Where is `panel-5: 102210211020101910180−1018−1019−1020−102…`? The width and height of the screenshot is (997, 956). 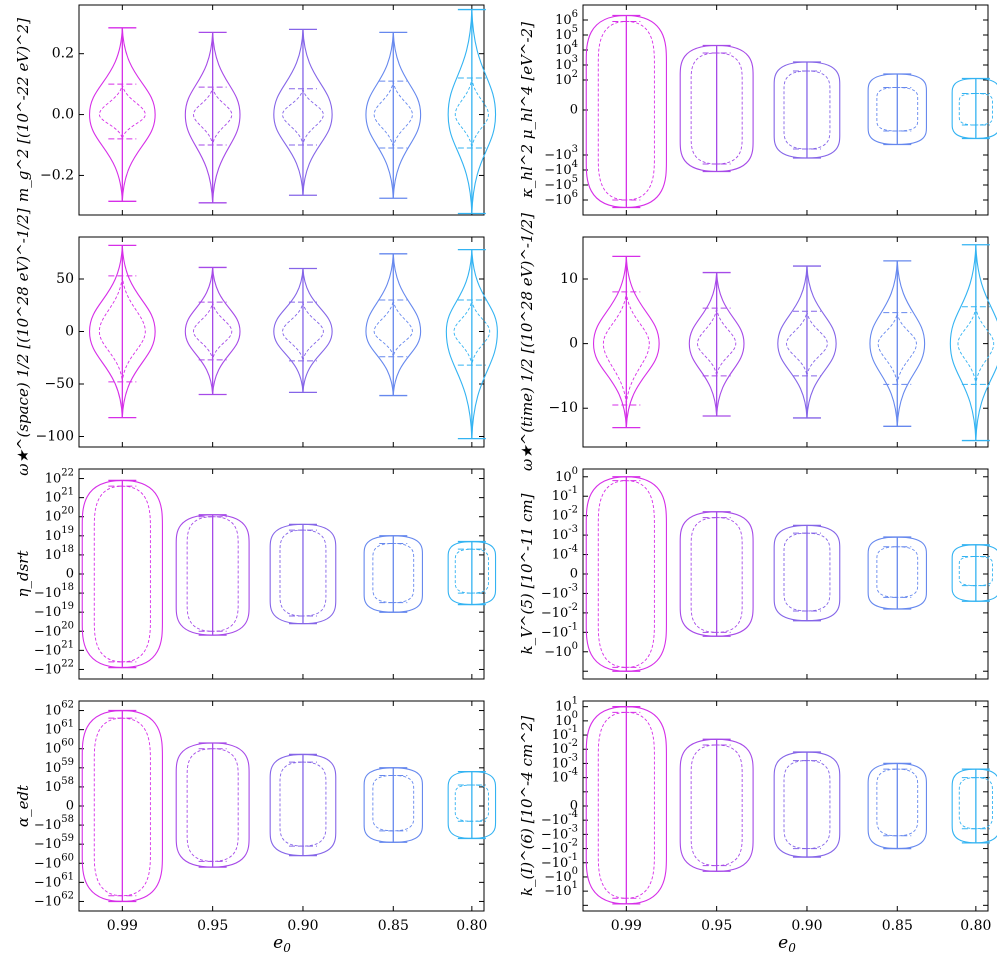
panel-5: 102210211020101910180−1018−1019−1020−102… is located at coordinates (255, 573).